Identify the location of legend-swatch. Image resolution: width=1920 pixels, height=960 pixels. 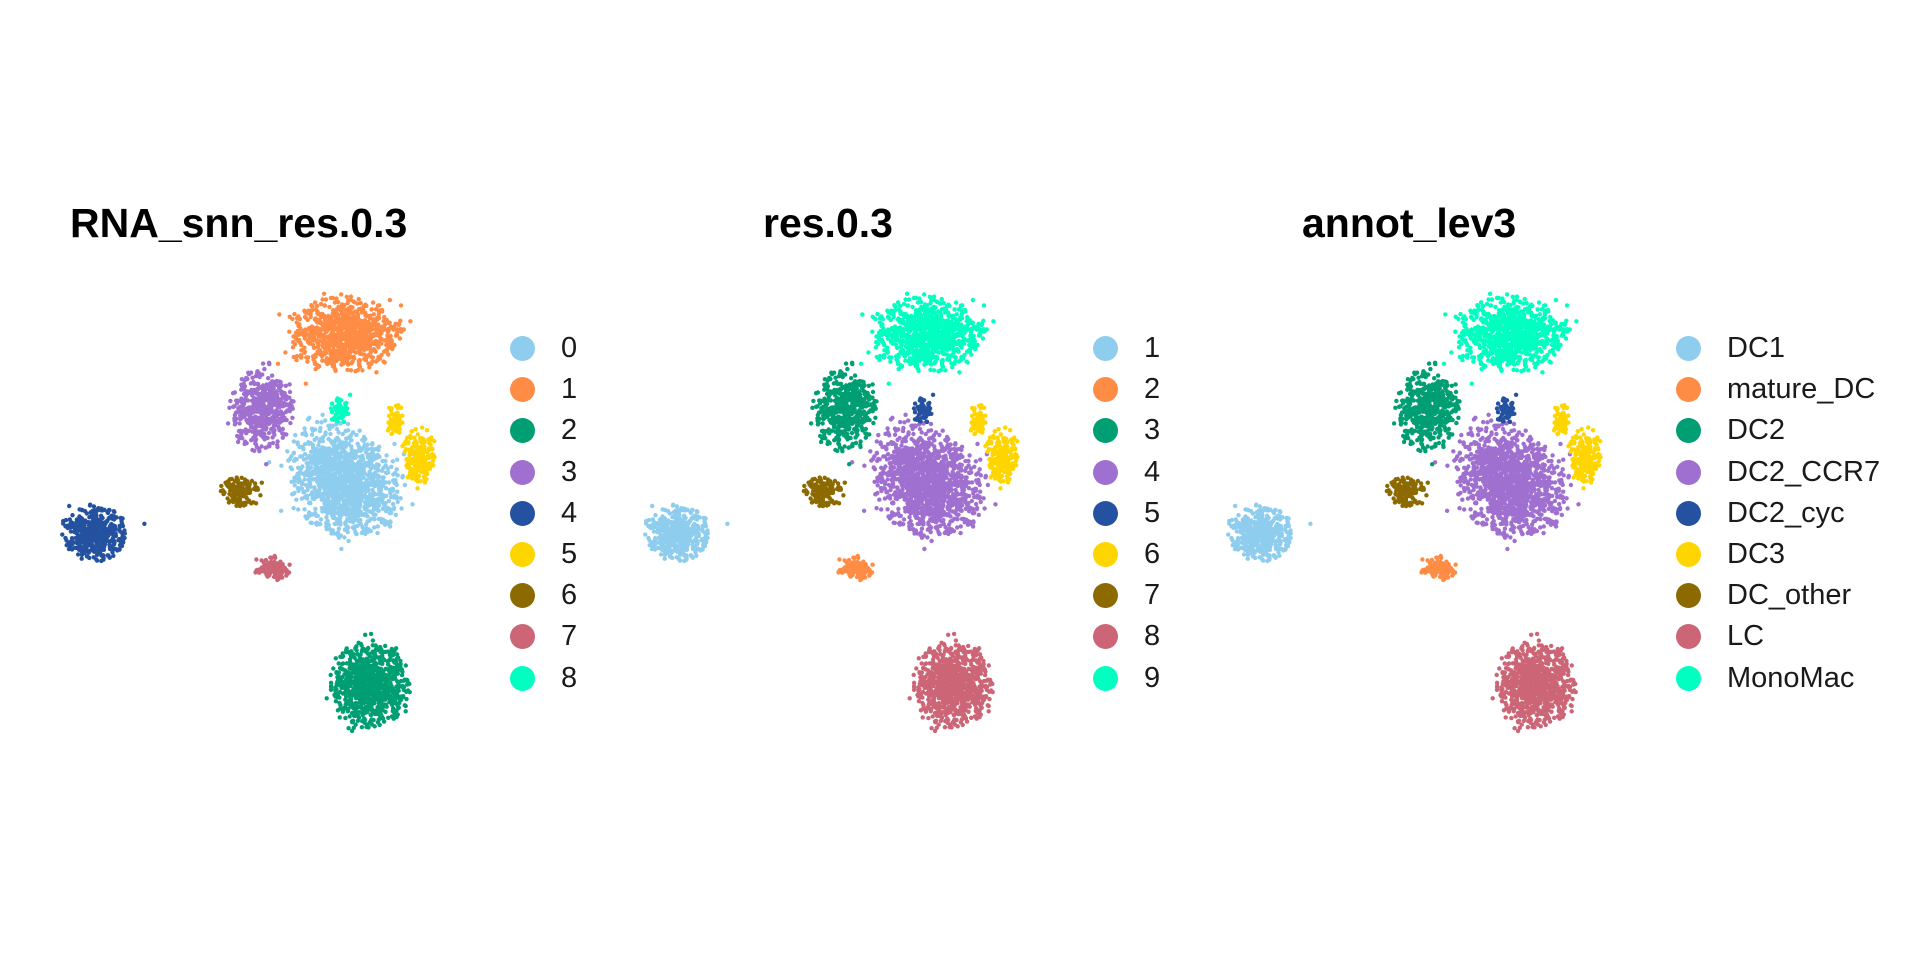
(522, 678).